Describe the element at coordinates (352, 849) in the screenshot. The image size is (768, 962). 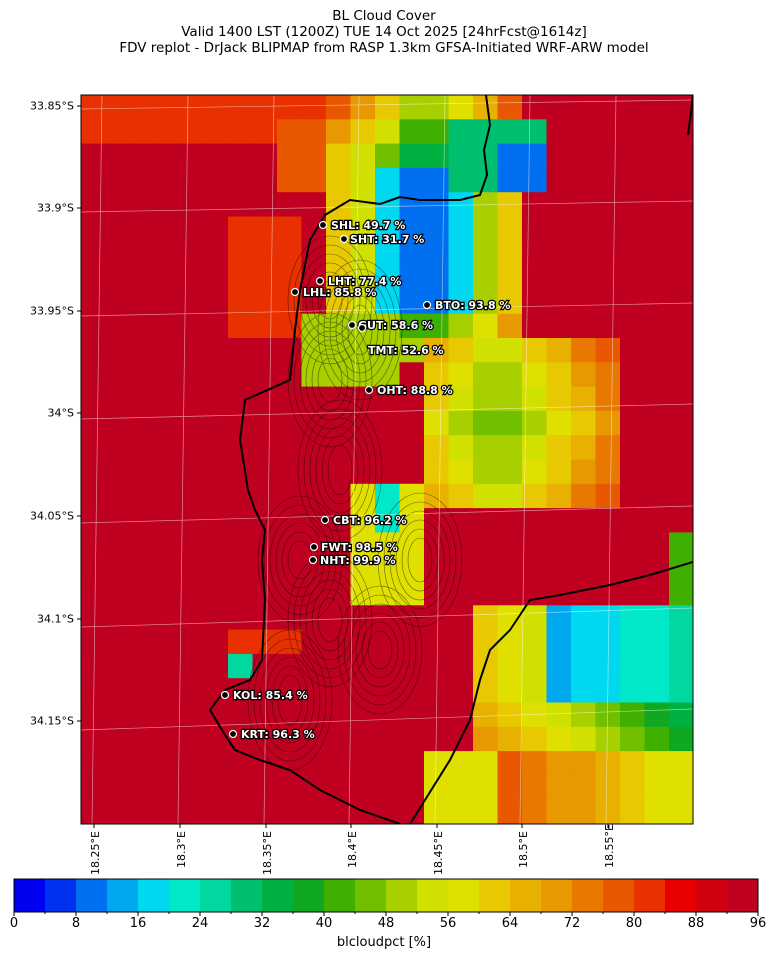
I see `x-tick-label: 18.4°E` at that location.